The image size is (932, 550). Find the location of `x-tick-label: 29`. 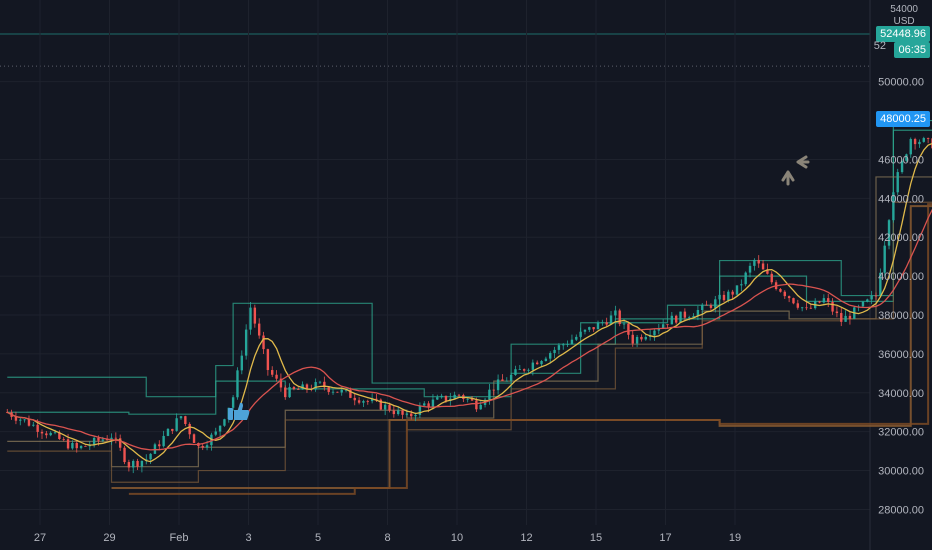

x-tick-label: 29 is located at coordinates (109, 538).